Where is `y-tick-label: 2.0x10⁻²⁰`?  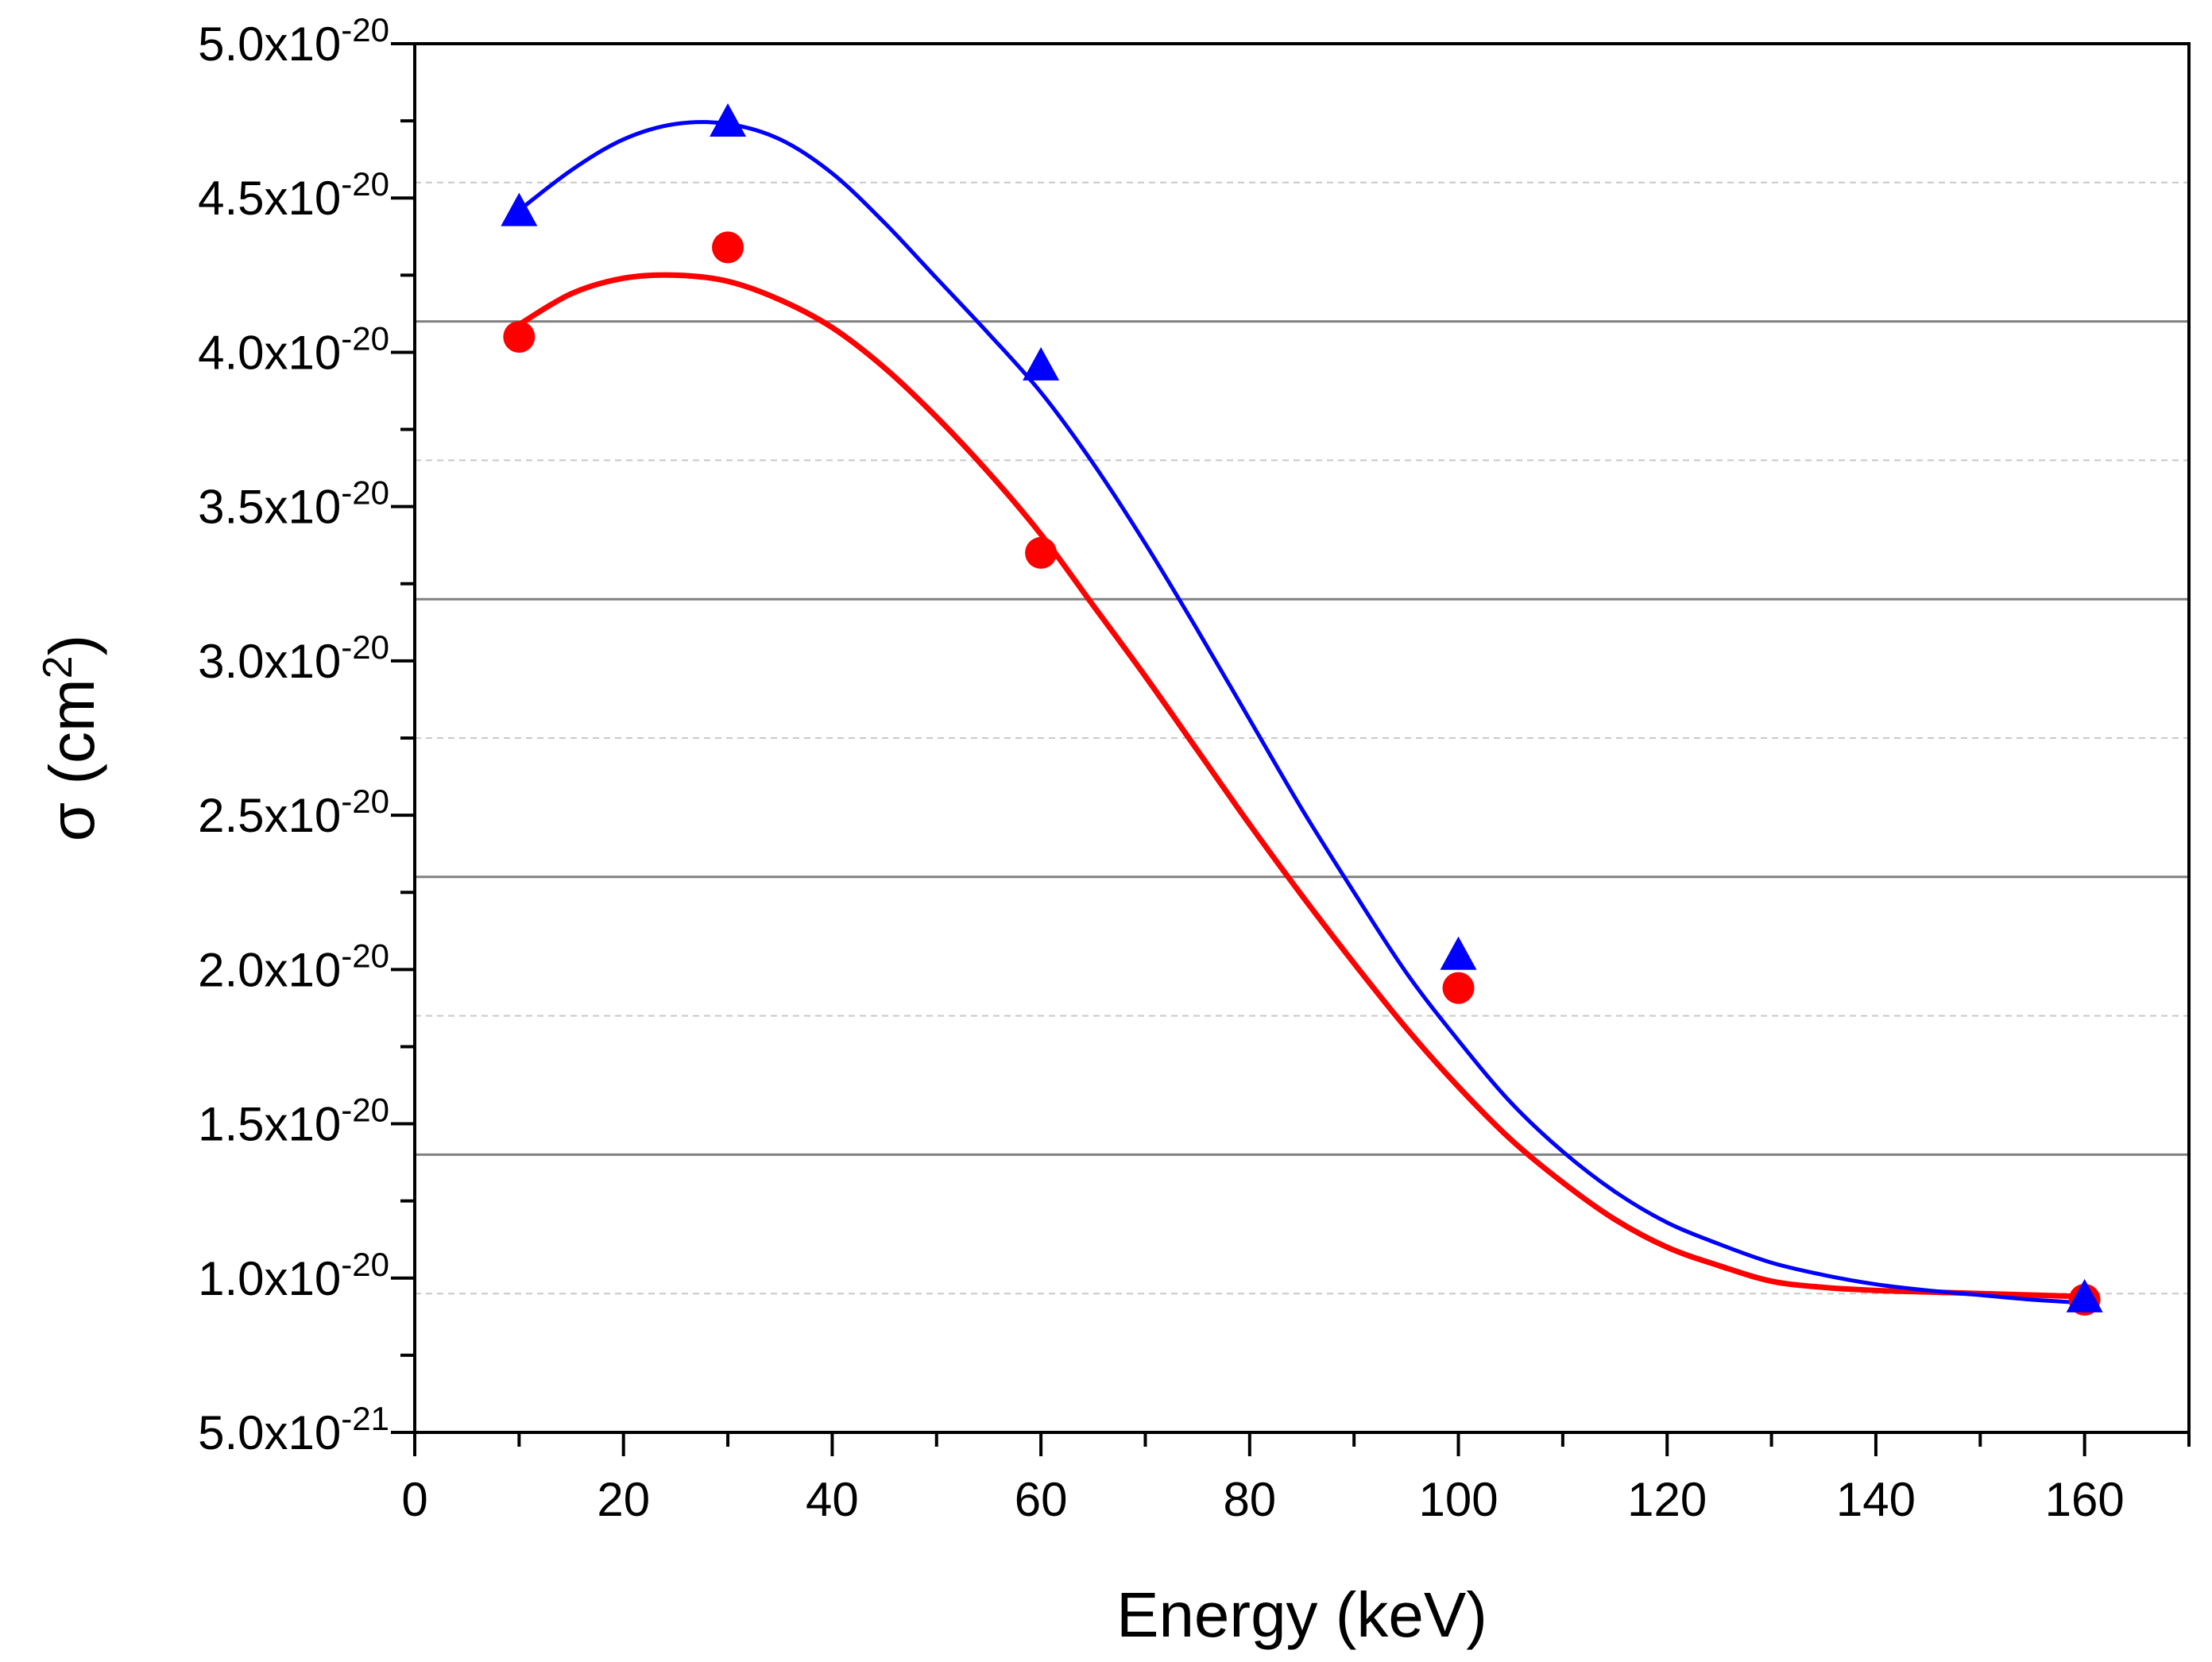 y-tick-label: 2.0x10⁻²⁰ is located at coordinates (293, 967).